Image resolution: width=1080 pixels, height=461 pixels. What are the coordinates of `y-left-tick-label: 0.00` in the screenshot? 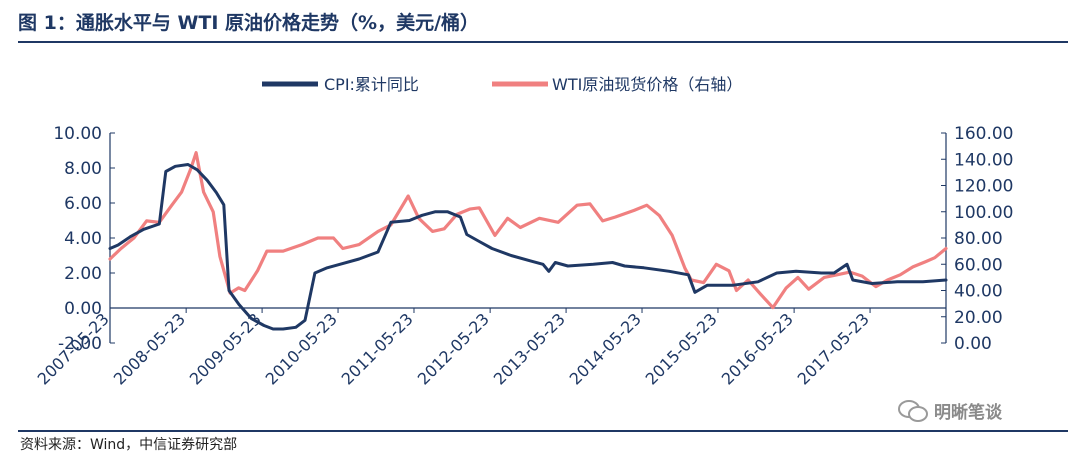 It's located at (83, 309).